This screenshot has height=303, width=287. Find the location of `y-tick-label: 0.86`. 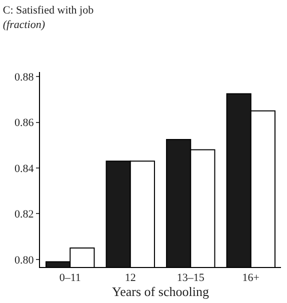

y-tick-label: 0.86 is located at coordinates (24, 123).